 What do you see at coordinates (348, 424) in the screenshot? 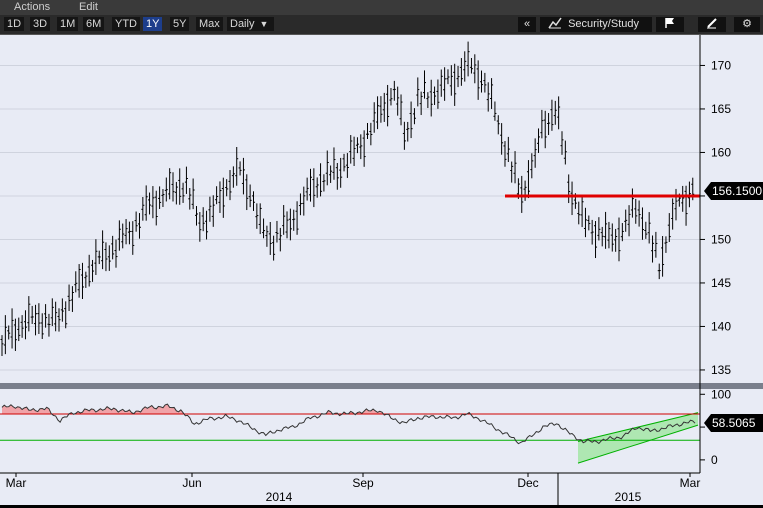
I see `rsi-line` at bounding box center [348, 424].